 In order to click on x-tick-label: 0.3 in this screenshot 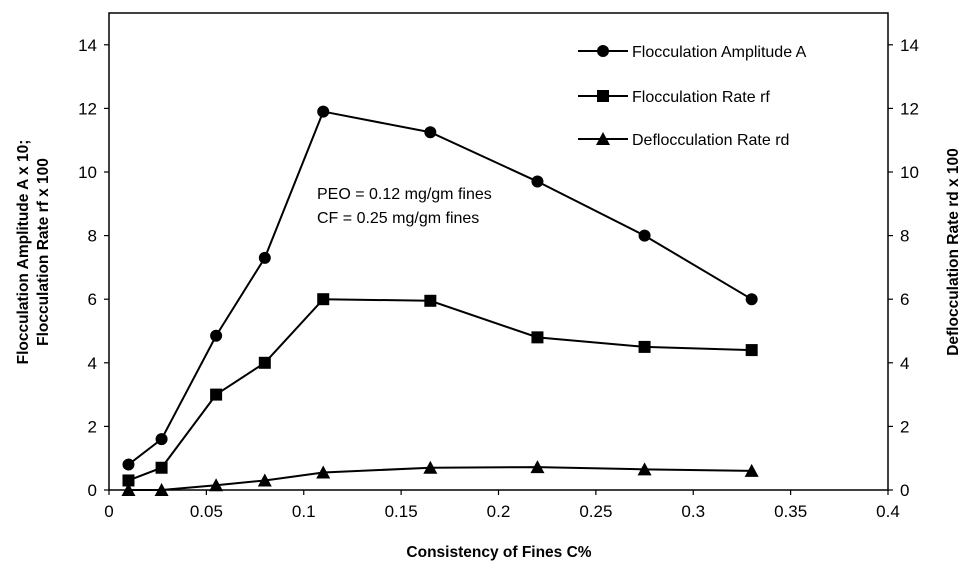, I will do `click(693, 511)`.